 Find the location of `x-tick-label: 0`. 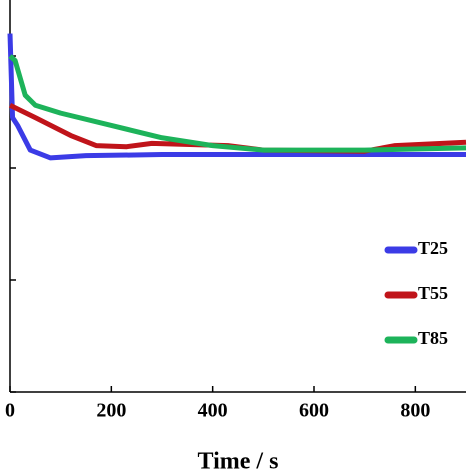

x-tick-label: 0 is located at coordinates (10, 411).